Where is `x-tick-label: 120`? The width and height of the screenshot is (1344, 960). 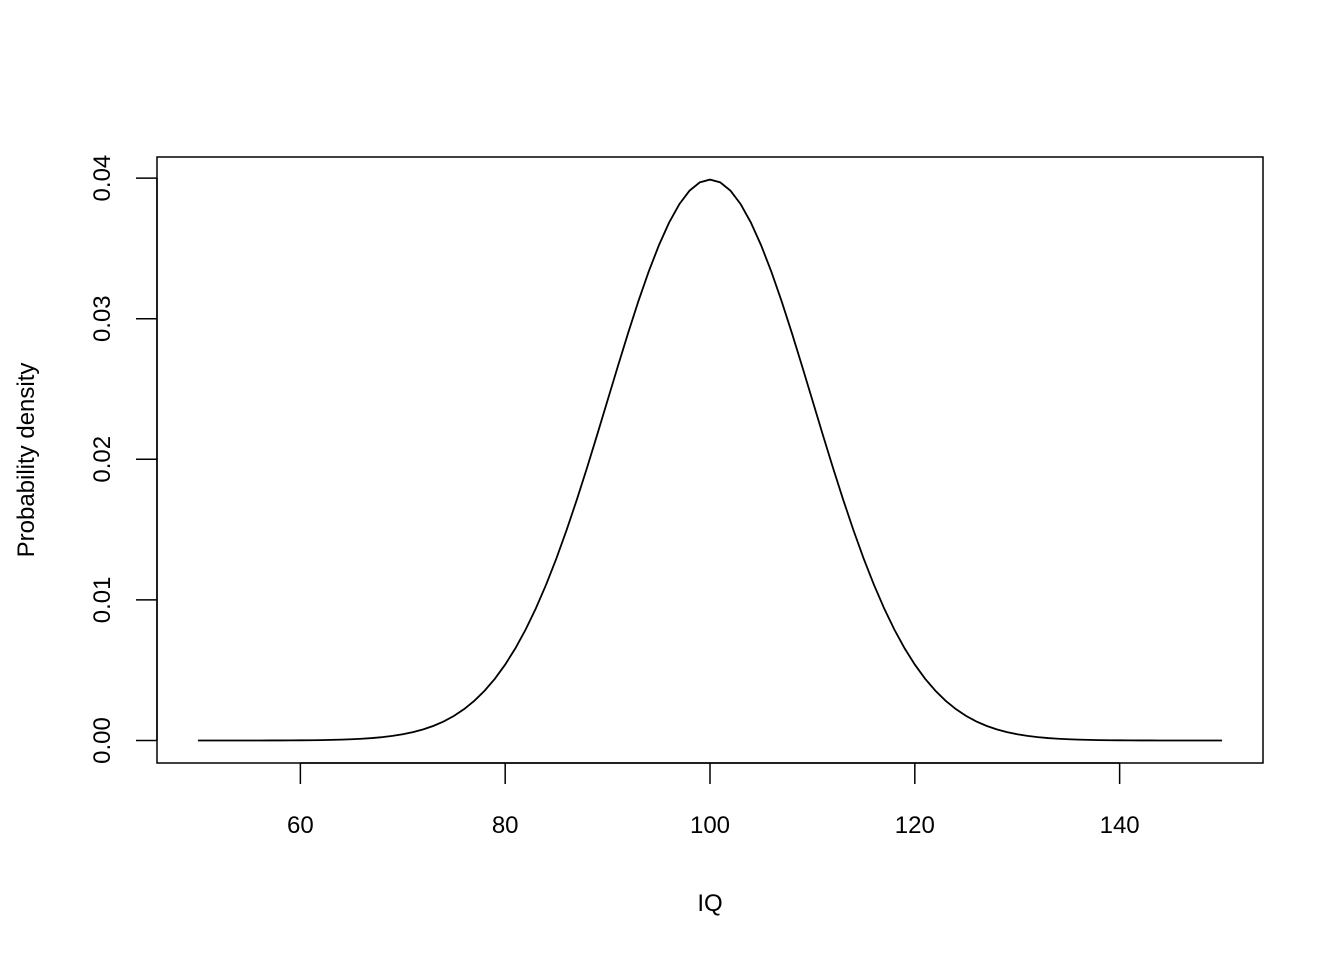 x-tick-label: 120 is located at coordinates (915, 825).